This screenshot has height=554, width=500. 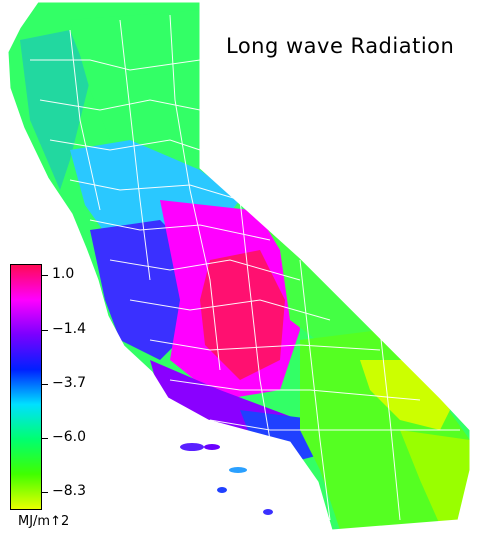 What do you see at coordinates (69, 491) in the screenshot?
I see `legend-tick-label: −8.3` at bounding box center [69, 491].